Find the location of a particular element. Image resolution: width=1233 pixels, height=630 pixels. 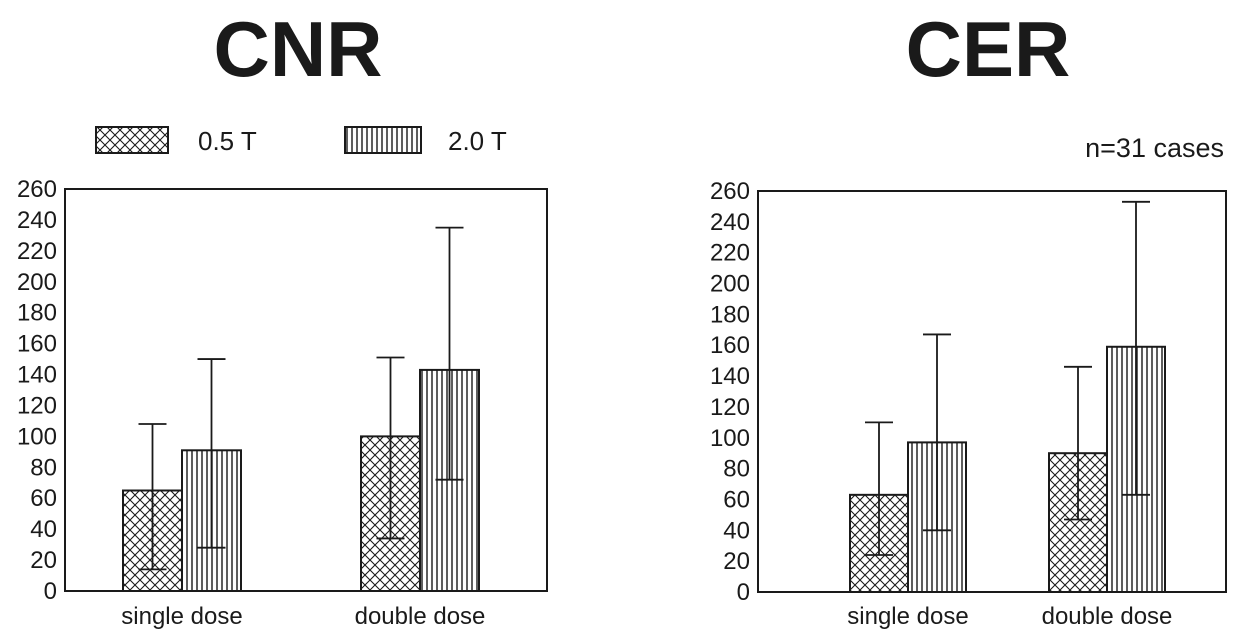

cnr-chart-title: CNR is located at coordinates (298, 49).